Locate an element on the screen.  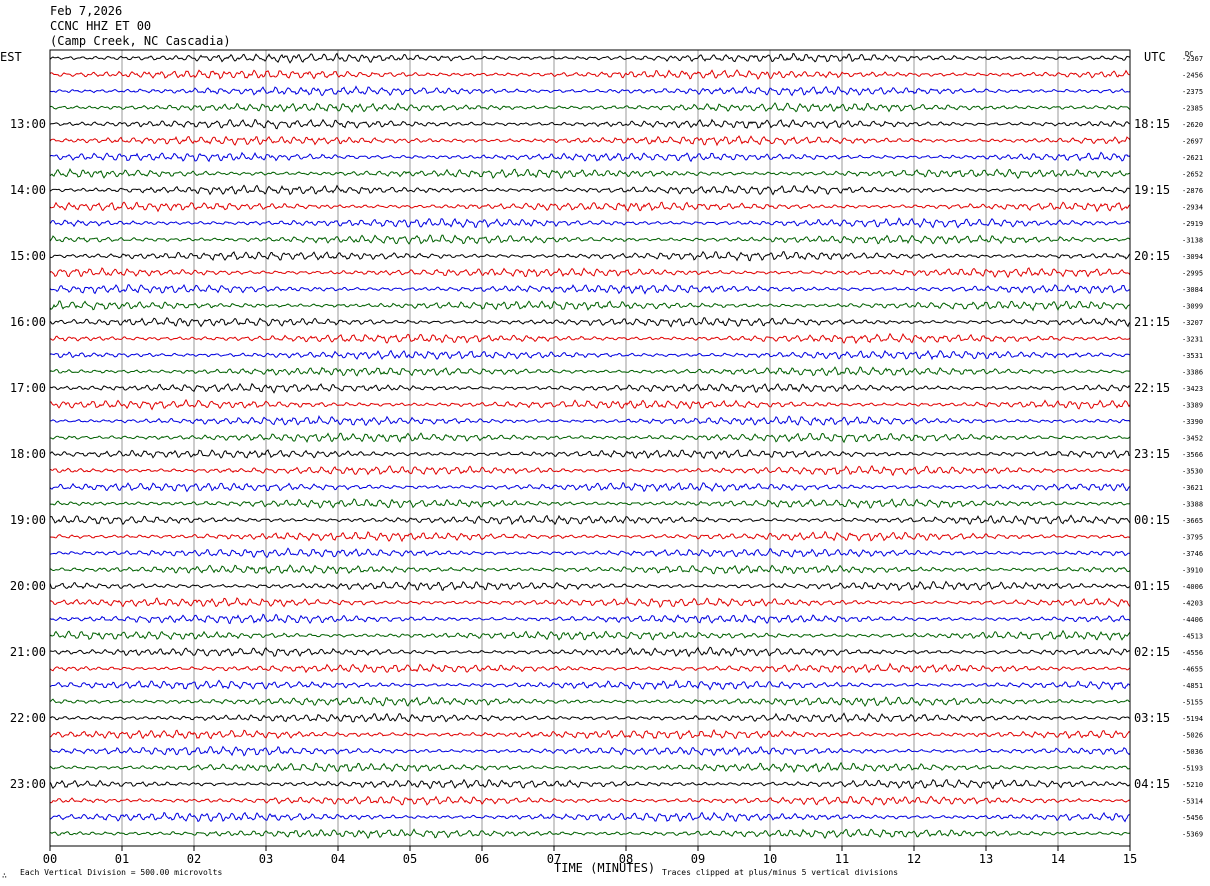
utc-hour-label: 04:15 is located at coordinates (1152, 784).